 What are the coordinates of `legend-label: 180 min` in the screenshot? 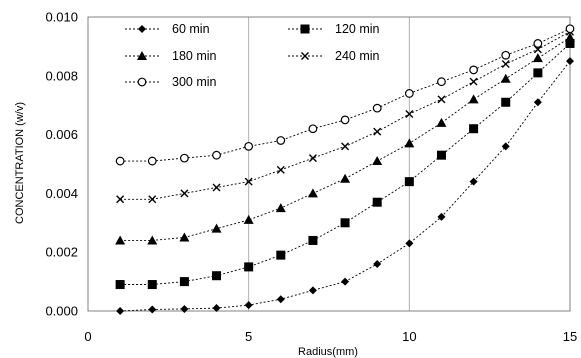 It's located at (194, 56).